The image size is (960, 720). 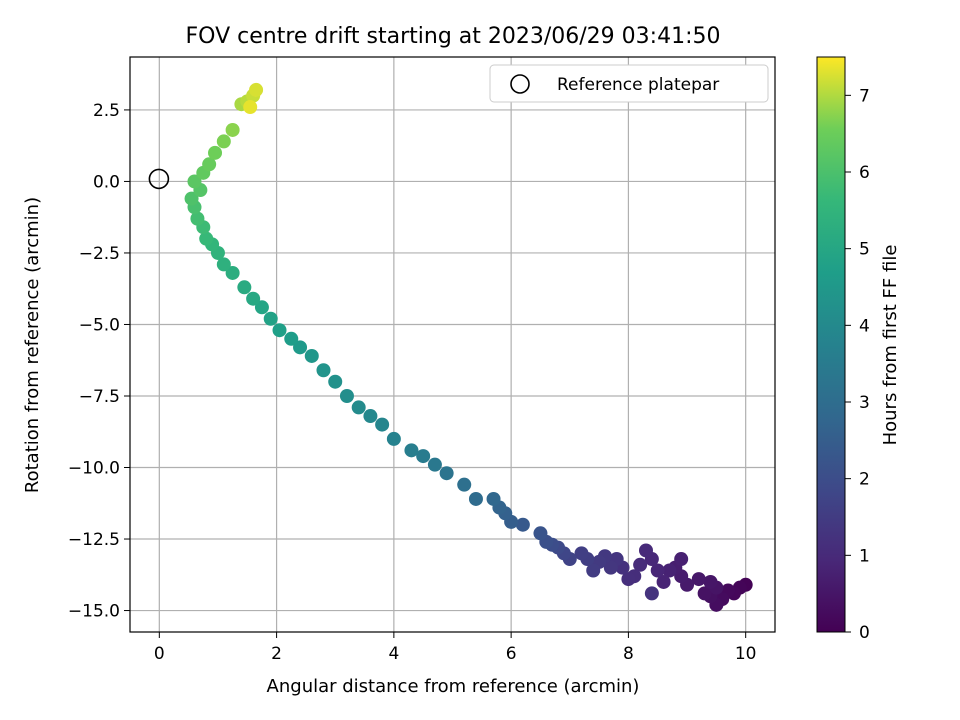 I want to click on colorbar-tick-label: 1, so click(x=864, y=556).